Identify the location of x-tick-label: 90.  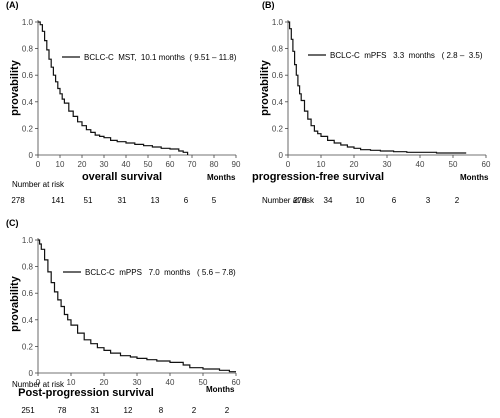
(236, 164).